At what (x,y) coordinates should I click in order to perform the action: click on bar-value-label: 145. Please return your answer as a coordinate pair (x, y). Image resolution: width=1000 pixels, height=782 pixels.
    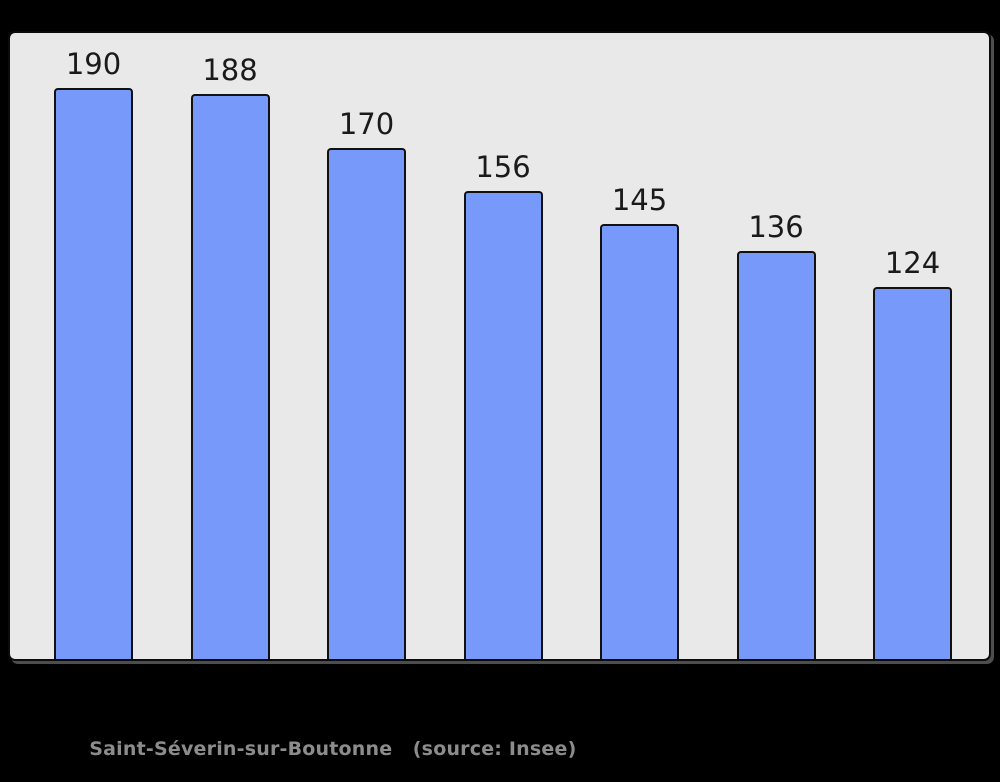
    Looking at the image, I should click on (639, 199).